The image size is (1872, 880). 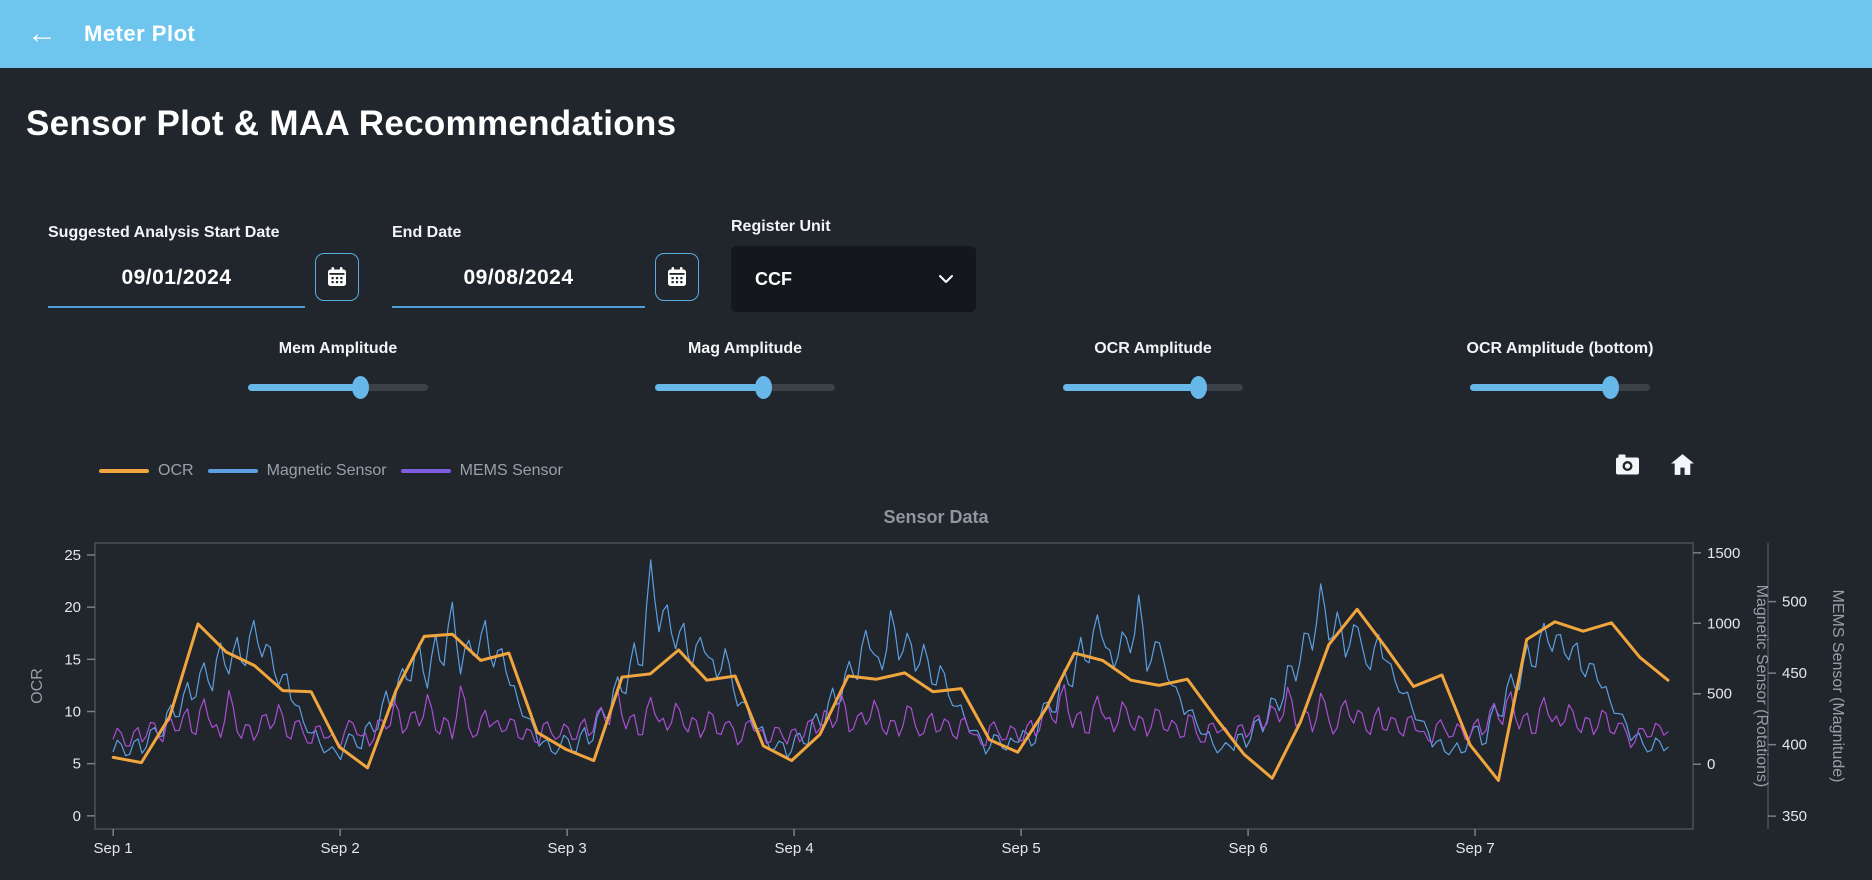 What do you see at coordinates (360, 387) in the screenshot?
I see `slider-mem-amplitude-knob` at bounding box center [360, 387].